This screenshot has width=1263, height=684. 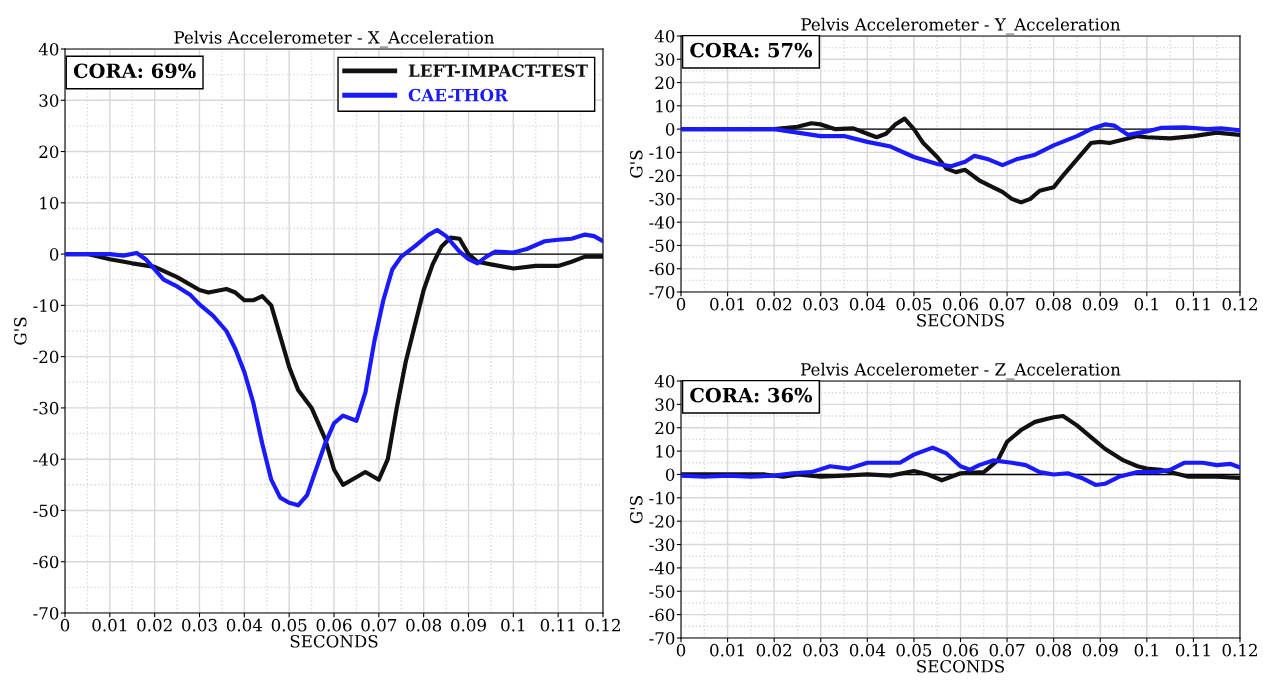 What do you see at coordinates (498, 70) in the screenshot?
I see `legend-label: LEFT-IMPACT-TEST` at bounding box center [498, 70].